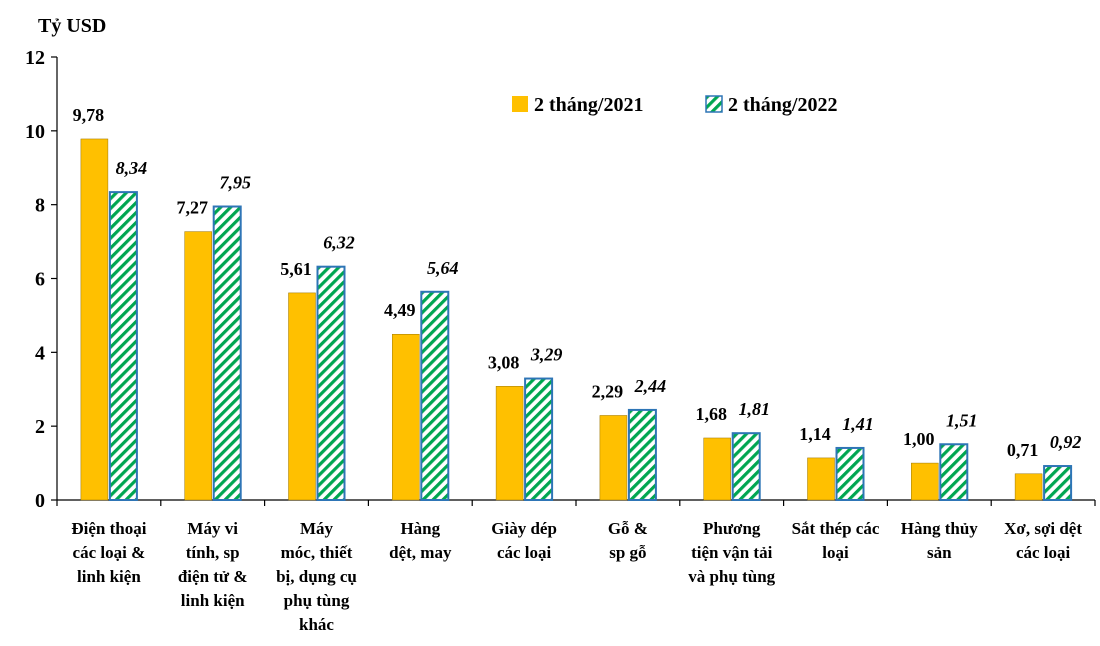 This screenshot has height=646, width=1100. What do you see at coordinates (714, 104) in the screenshot?
I see `legend-swatch-2022` at bounding box center [714, 104].